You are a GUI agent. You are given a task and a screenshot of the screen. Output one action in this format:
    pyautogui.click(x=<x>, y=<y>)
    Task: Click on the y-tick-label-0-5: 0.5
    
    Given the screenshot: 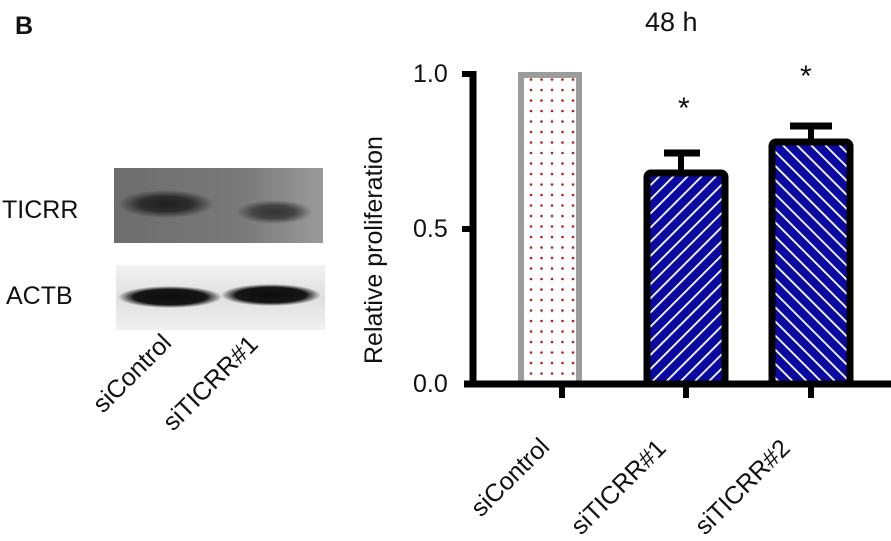 What is the action you would take?
    pyautogui.click(x=430, y=229)
    